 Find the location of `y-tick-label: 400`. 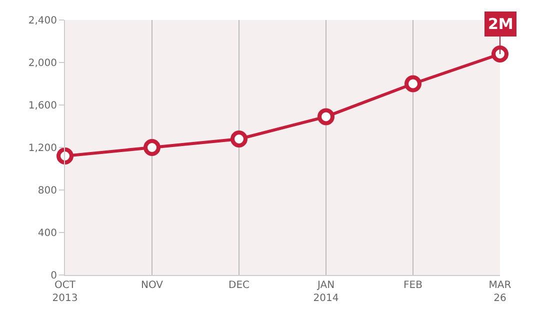

y-tick-label: 400 is located at coordinates (47, 233).